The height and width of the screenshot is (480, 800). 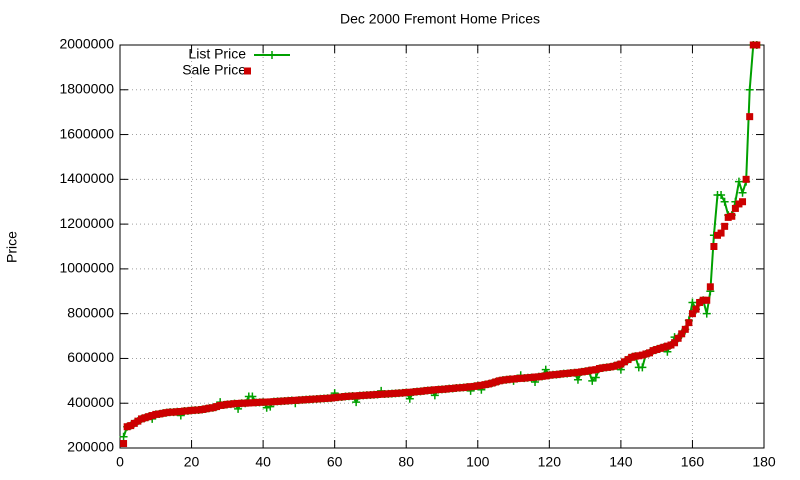 What do you see at coordinates (440, 19) in the screenshot?
I see `chart-title: Dec 2000 Fremont Home Prices` at bounding box center [440, 19].